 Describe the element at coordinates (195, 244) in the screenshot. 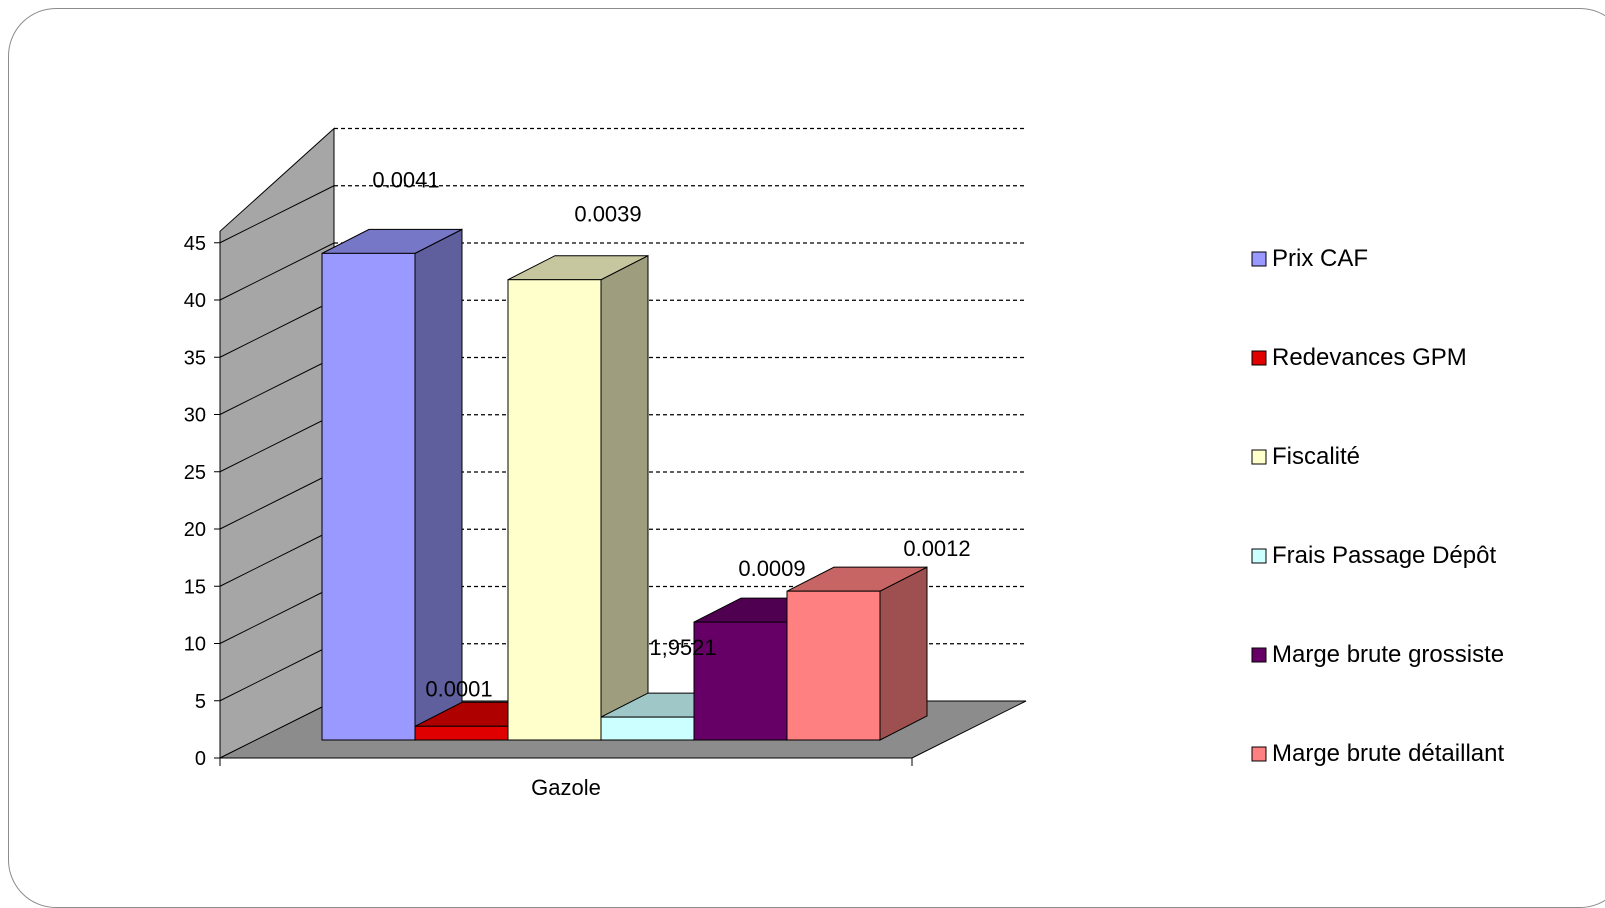

I see `y-tick-label: 45` at that location.